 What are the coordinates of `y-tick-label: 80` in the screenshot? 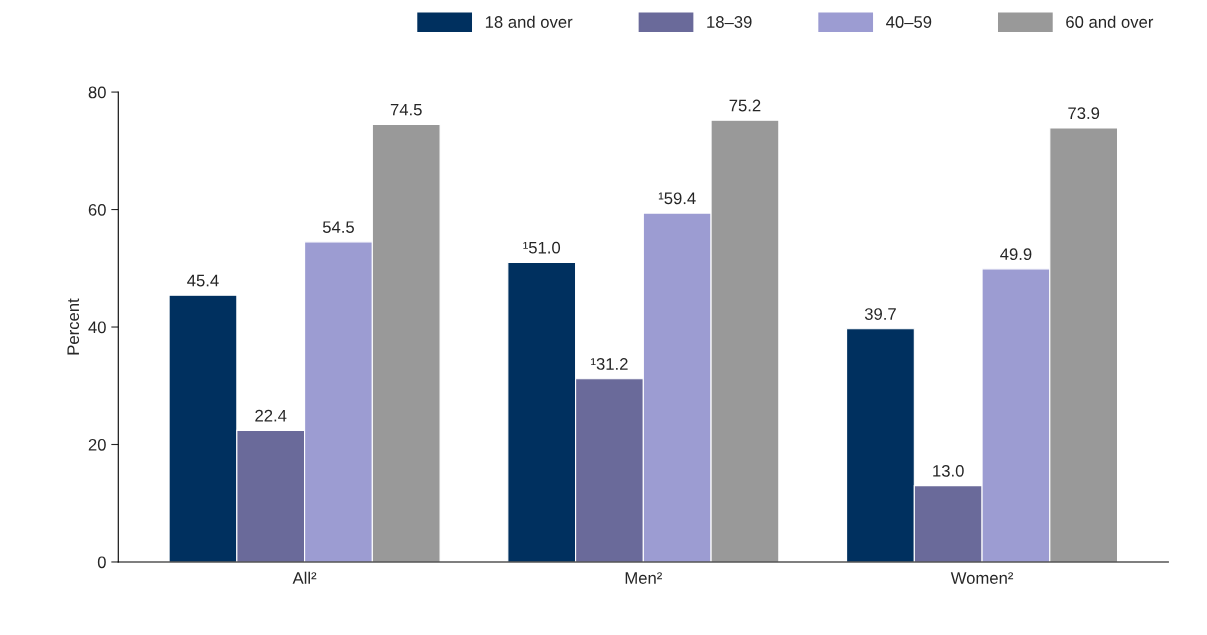 It's located at (97, 92).